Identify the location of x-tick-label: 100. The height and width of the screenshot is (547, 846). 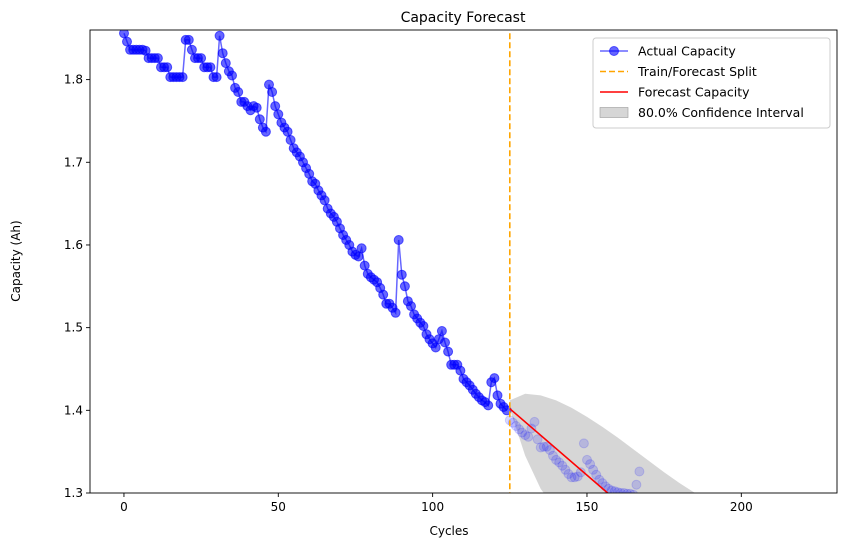
(432, 507).